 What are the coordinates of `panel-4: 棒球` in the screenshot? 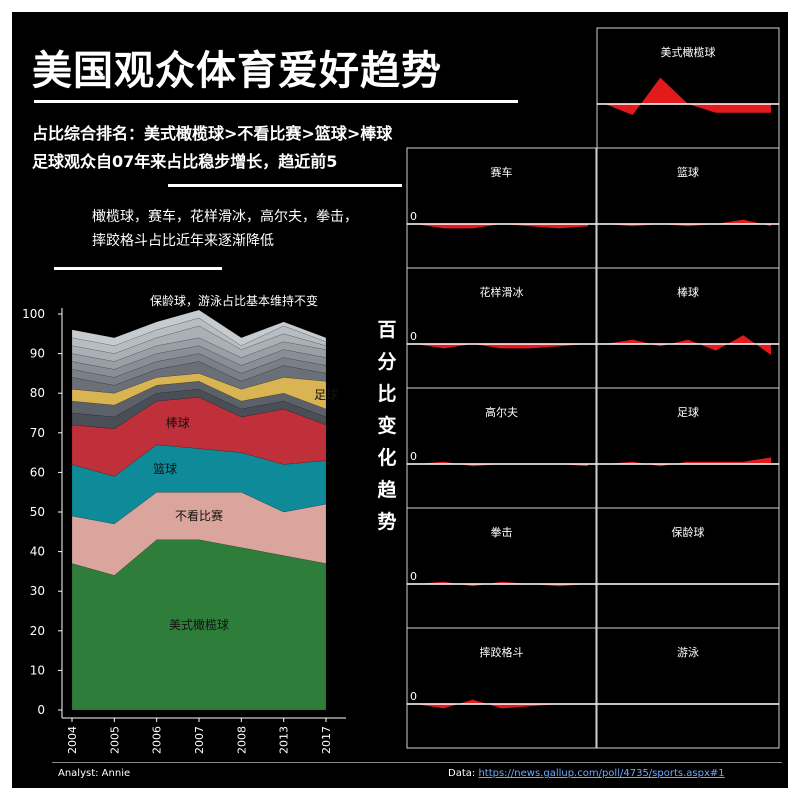 It's located at (688, 328).